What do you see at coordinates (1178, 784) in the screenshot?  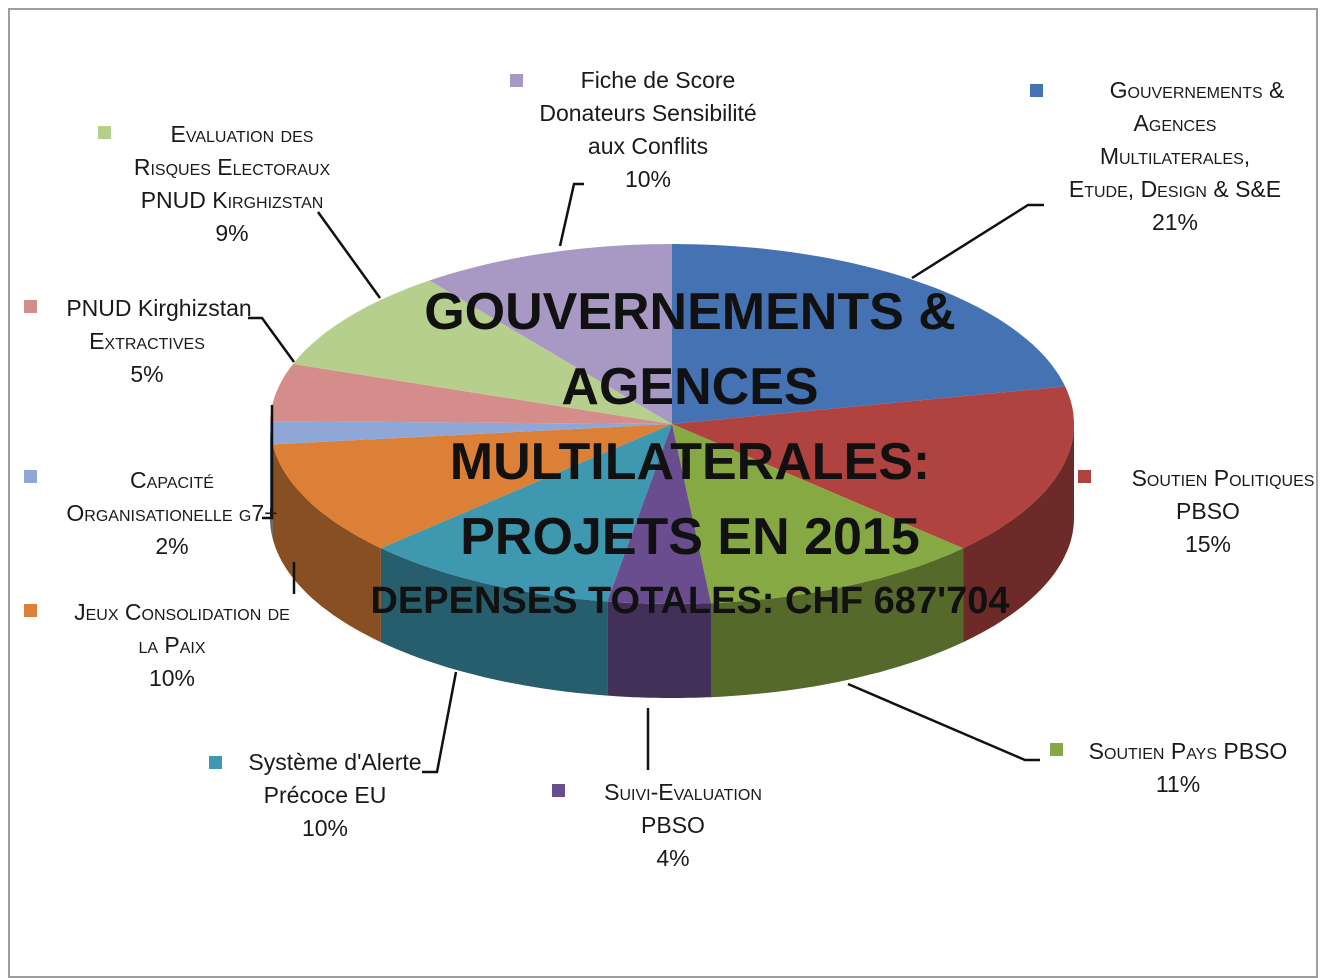 I see `slice-pct-2: 11%` at bounding box center [1178, 784].